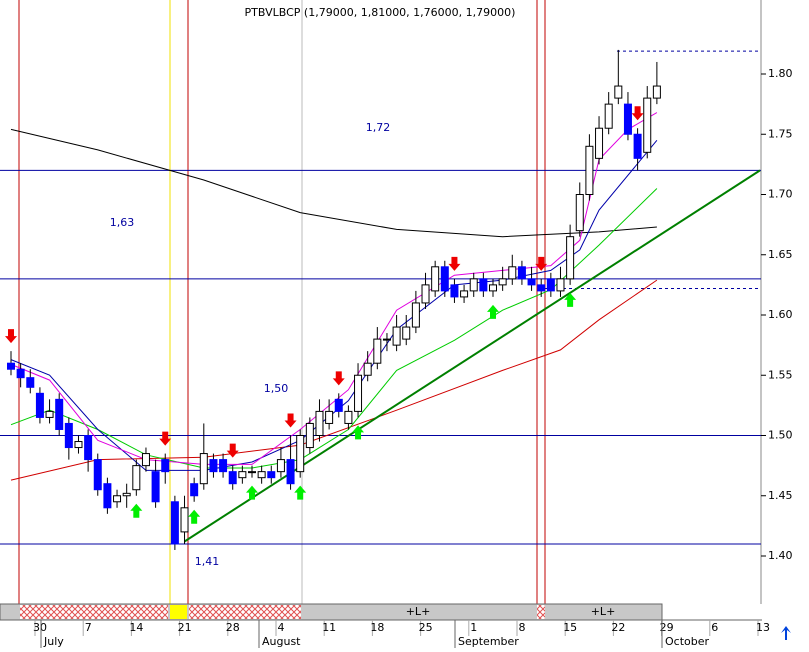 Image resolution: width=809 pixels, height=652 pixels. What do you see at coordinates (276, 388) in the screenshot?
I see `level-label: 1,50` at bounding box center [276, 388].